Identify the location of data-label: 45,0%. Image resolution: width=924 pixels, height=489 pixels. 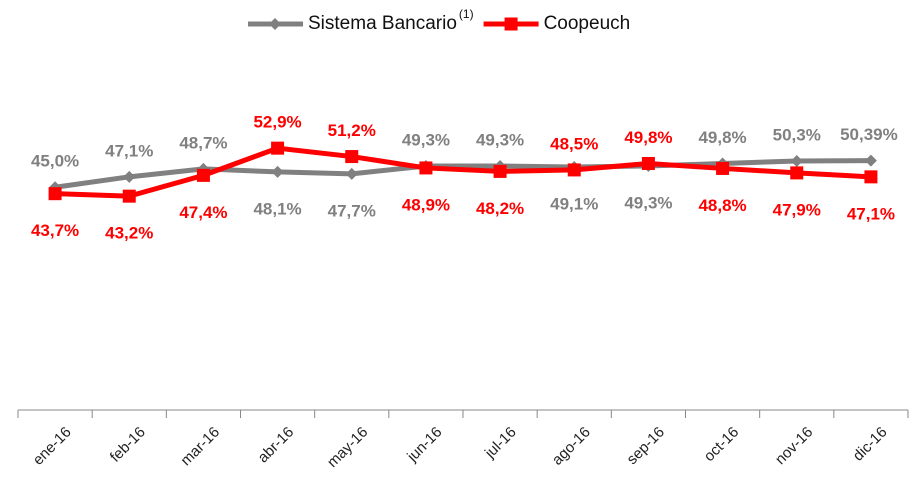
(55, 161).